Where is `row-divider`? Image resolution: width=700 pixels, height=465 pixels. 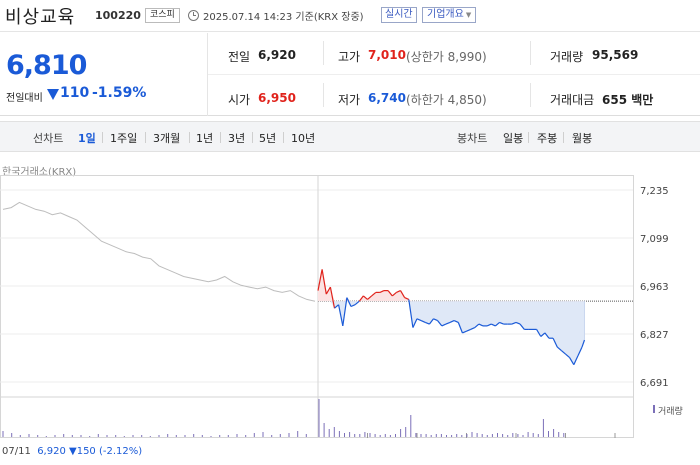
row-divider is located at coordinates (454, 74).